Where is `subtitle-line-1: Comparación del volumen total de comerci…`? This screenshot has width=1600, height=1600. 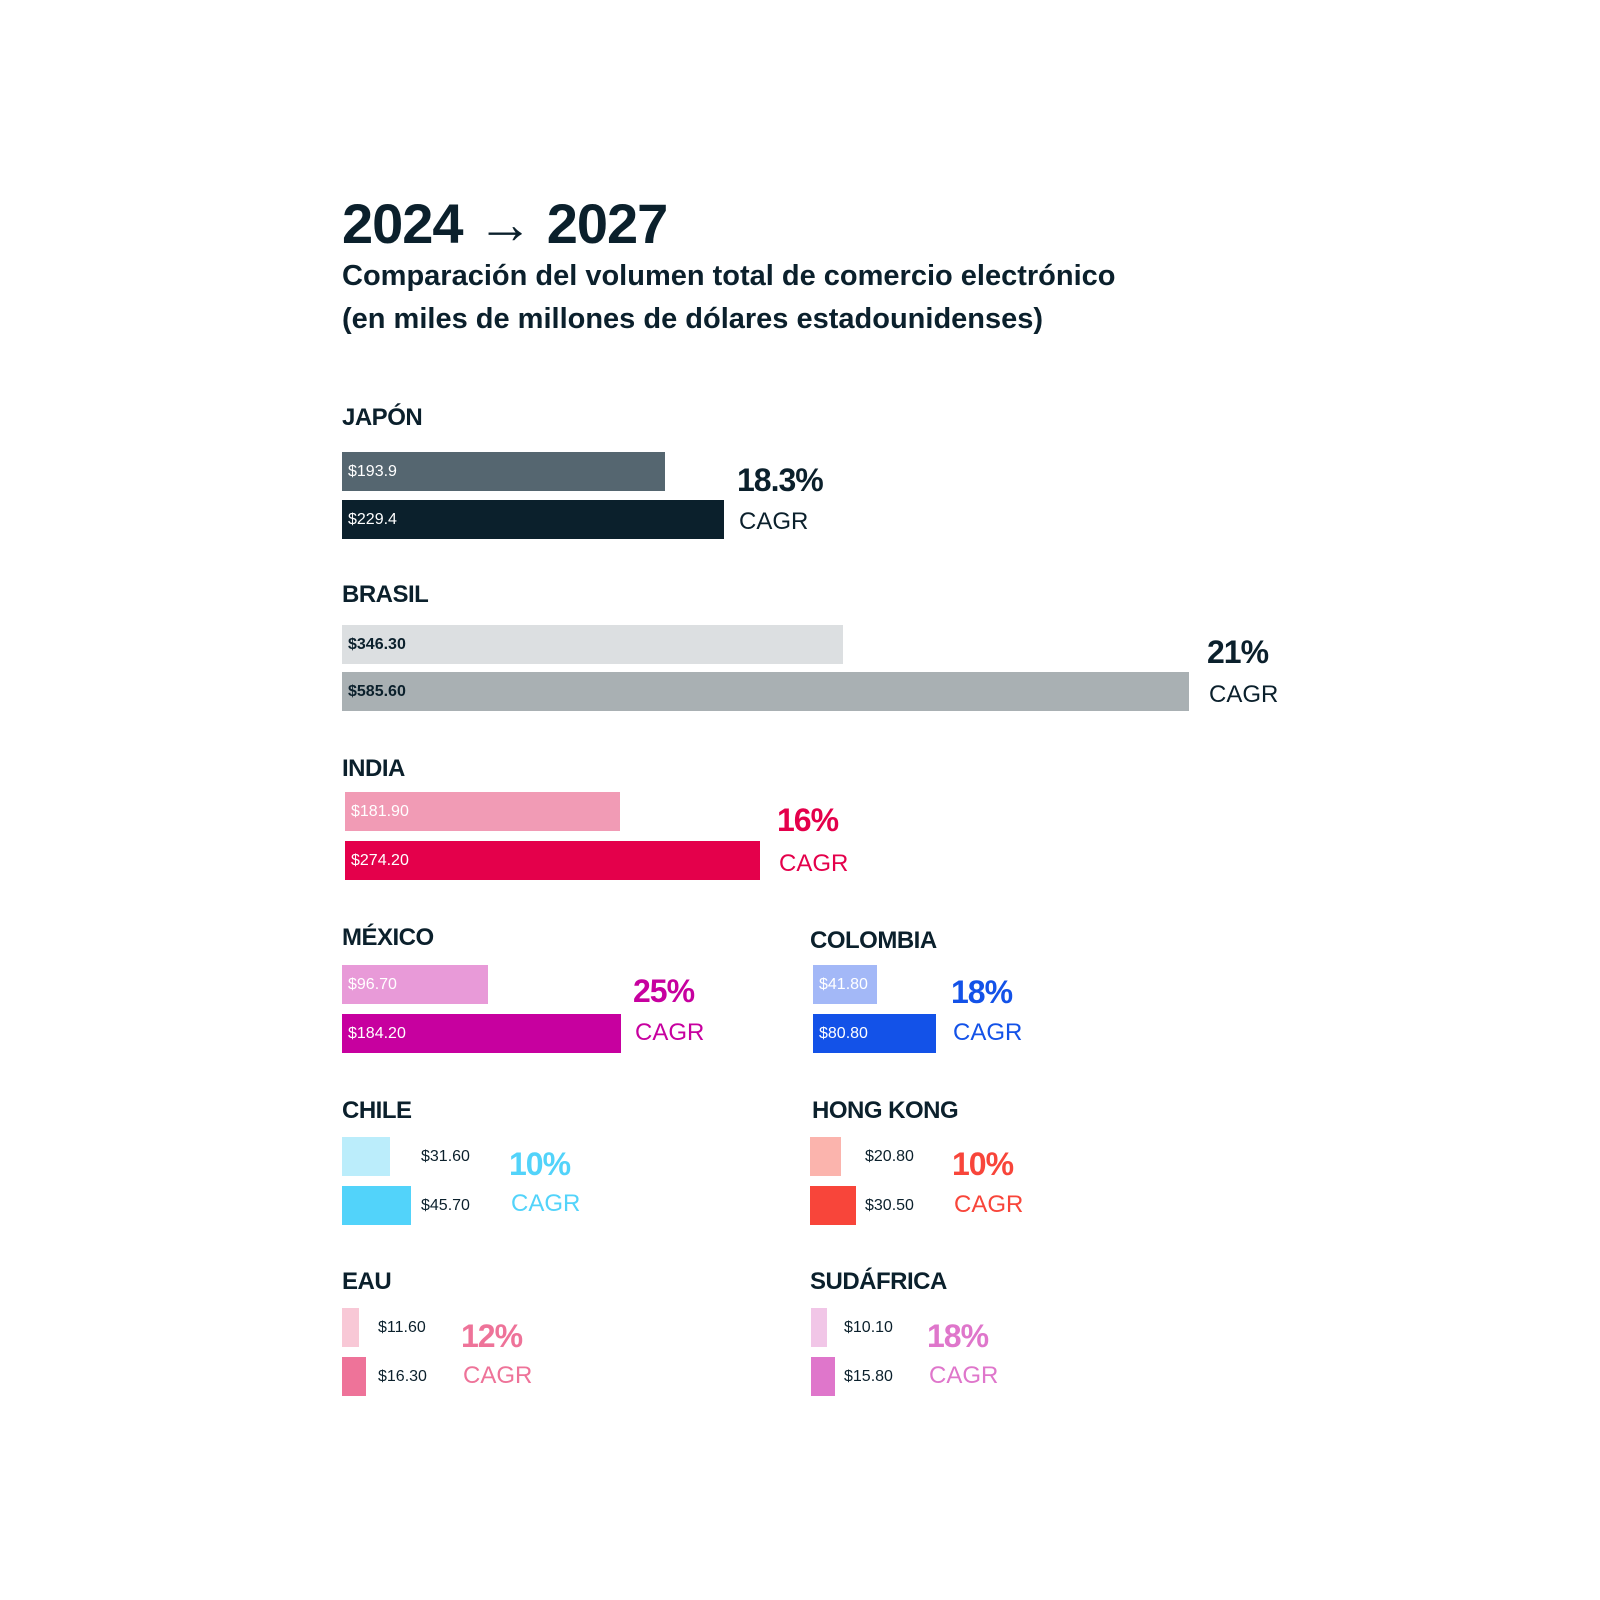
subtitle-line-1: Comparación del volumen total de comerci… is located at coordinates (729, 276).